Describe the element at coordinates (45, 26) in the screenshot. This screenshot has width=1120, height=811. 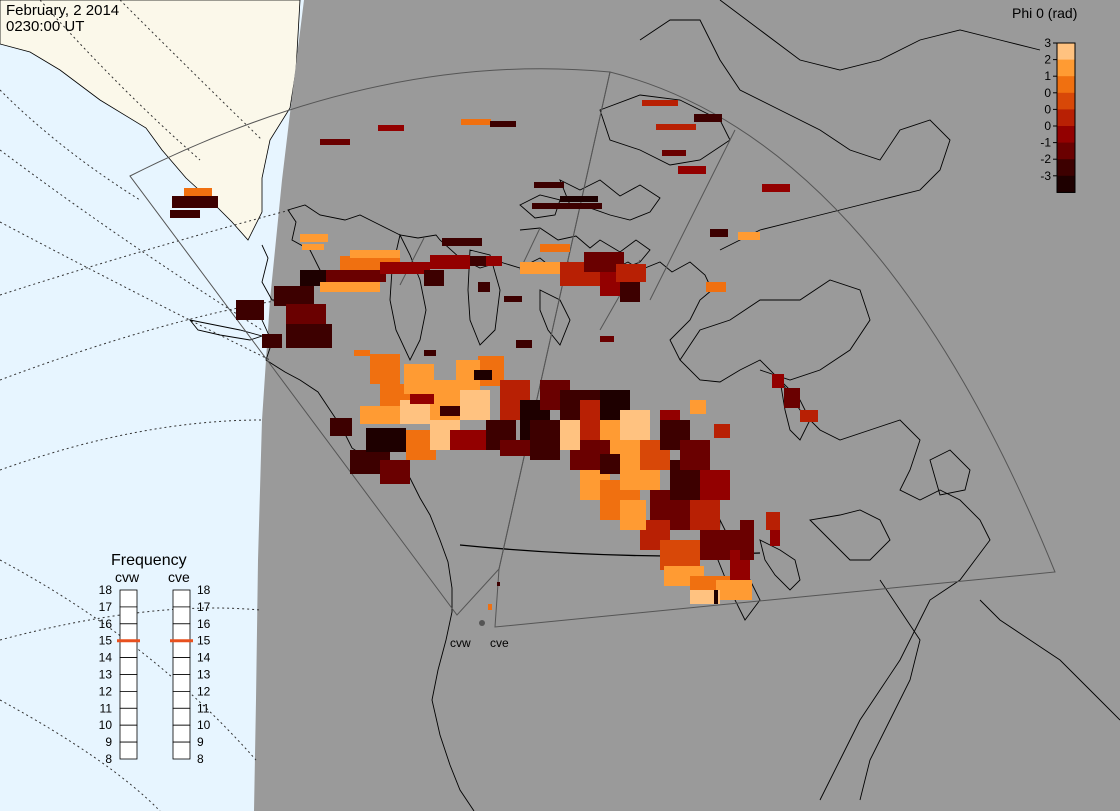
I see `time-label: 0230:00 UT` at that location.